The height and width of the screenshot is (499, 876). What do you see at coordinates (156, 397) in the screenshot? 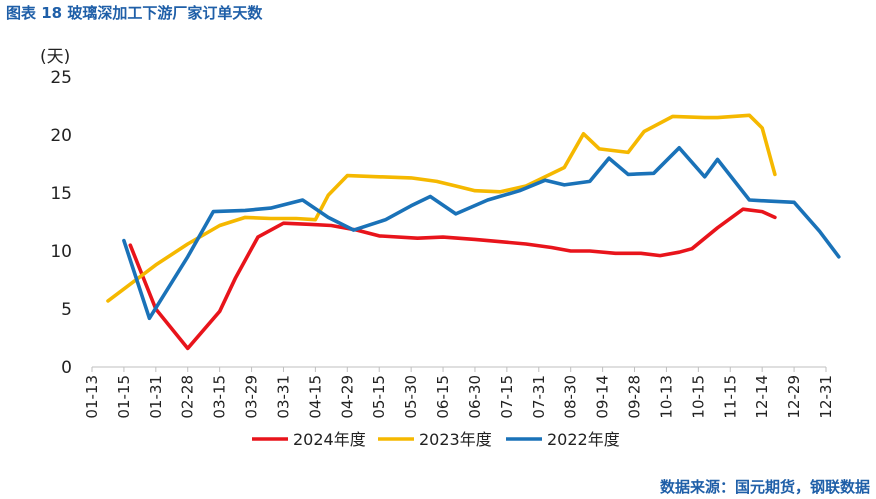
I see `x-tick-label: 01-31` at bounding box center [156, 397].